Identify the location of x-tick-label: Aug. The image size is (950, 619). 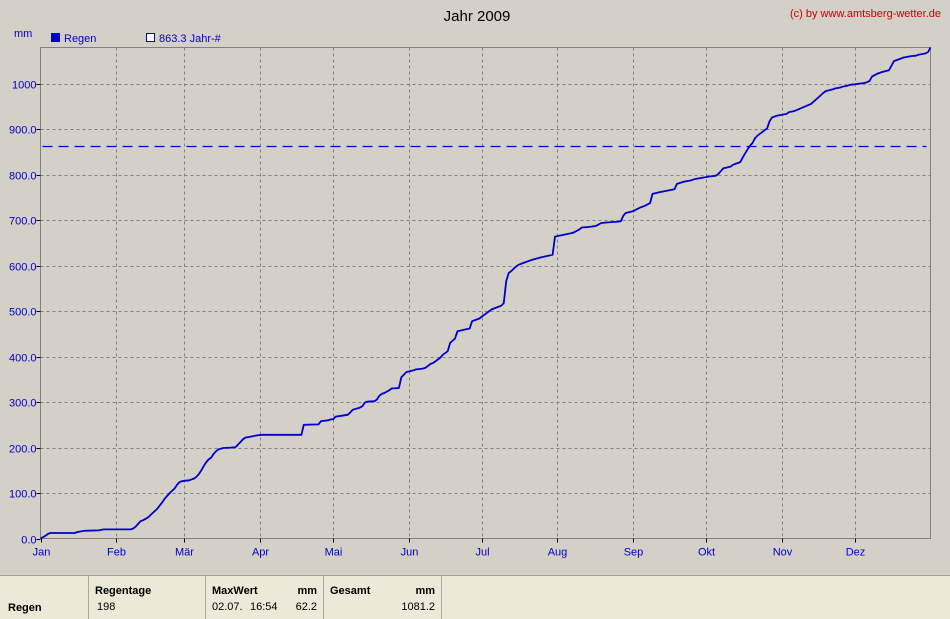
(558, 553).